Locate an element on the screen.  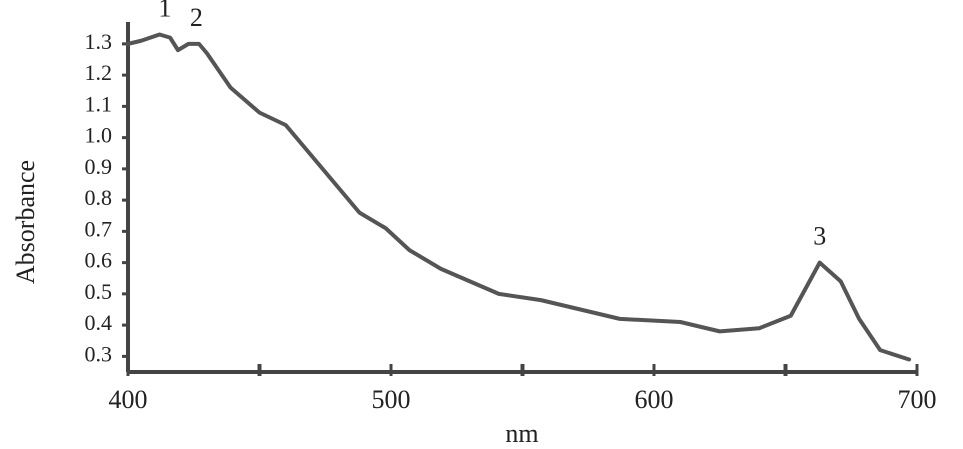
y-tick-label: 1.1 is located at coordinates (99, 103).